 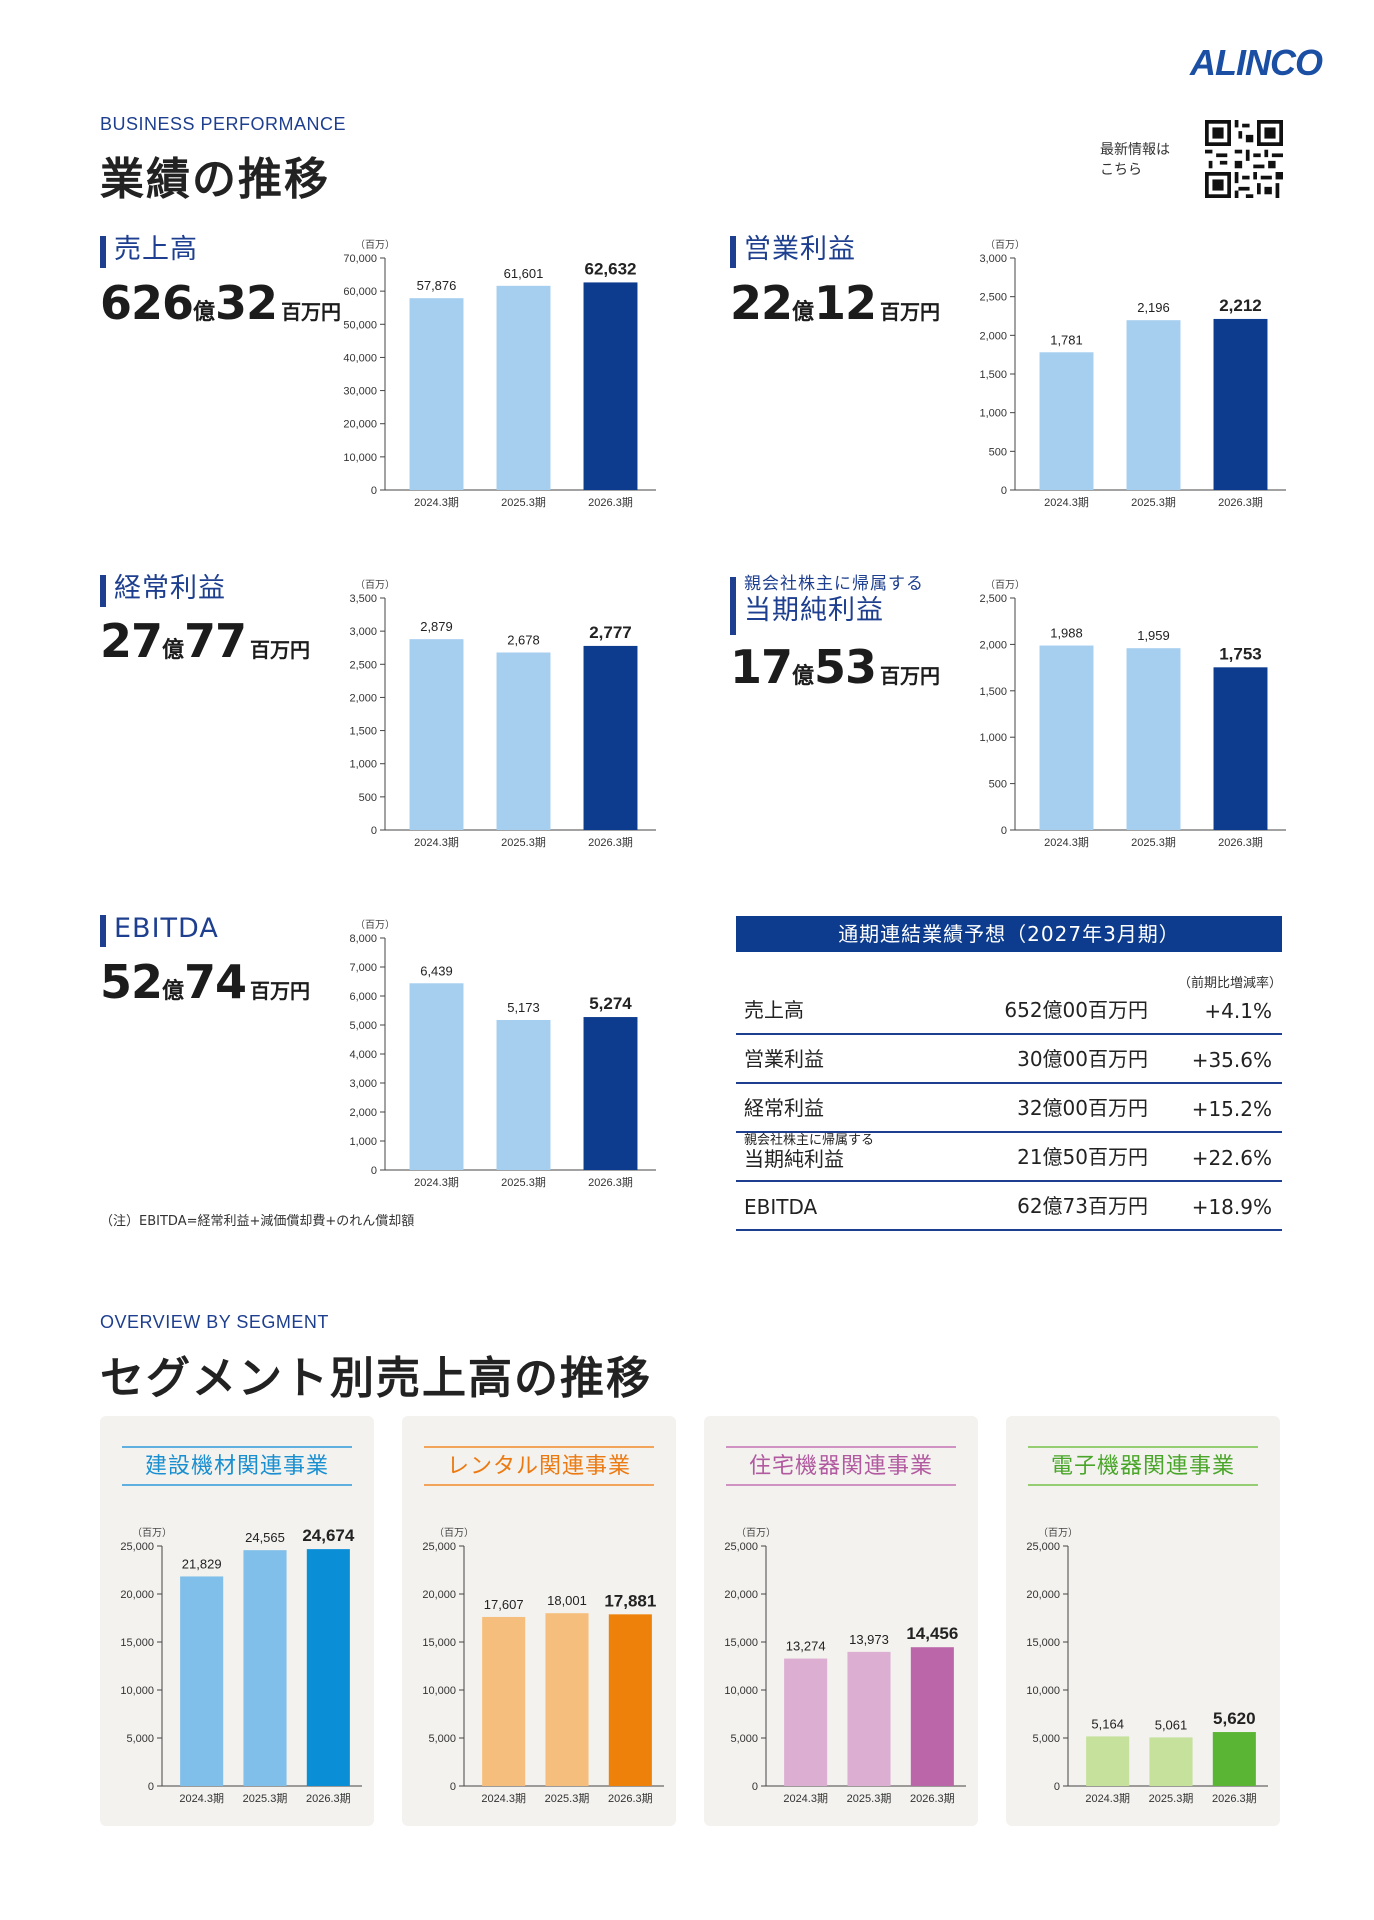 I want to click on kpi-value-ordinary-income: 27億77 百万円, so click(x=205, y=641).